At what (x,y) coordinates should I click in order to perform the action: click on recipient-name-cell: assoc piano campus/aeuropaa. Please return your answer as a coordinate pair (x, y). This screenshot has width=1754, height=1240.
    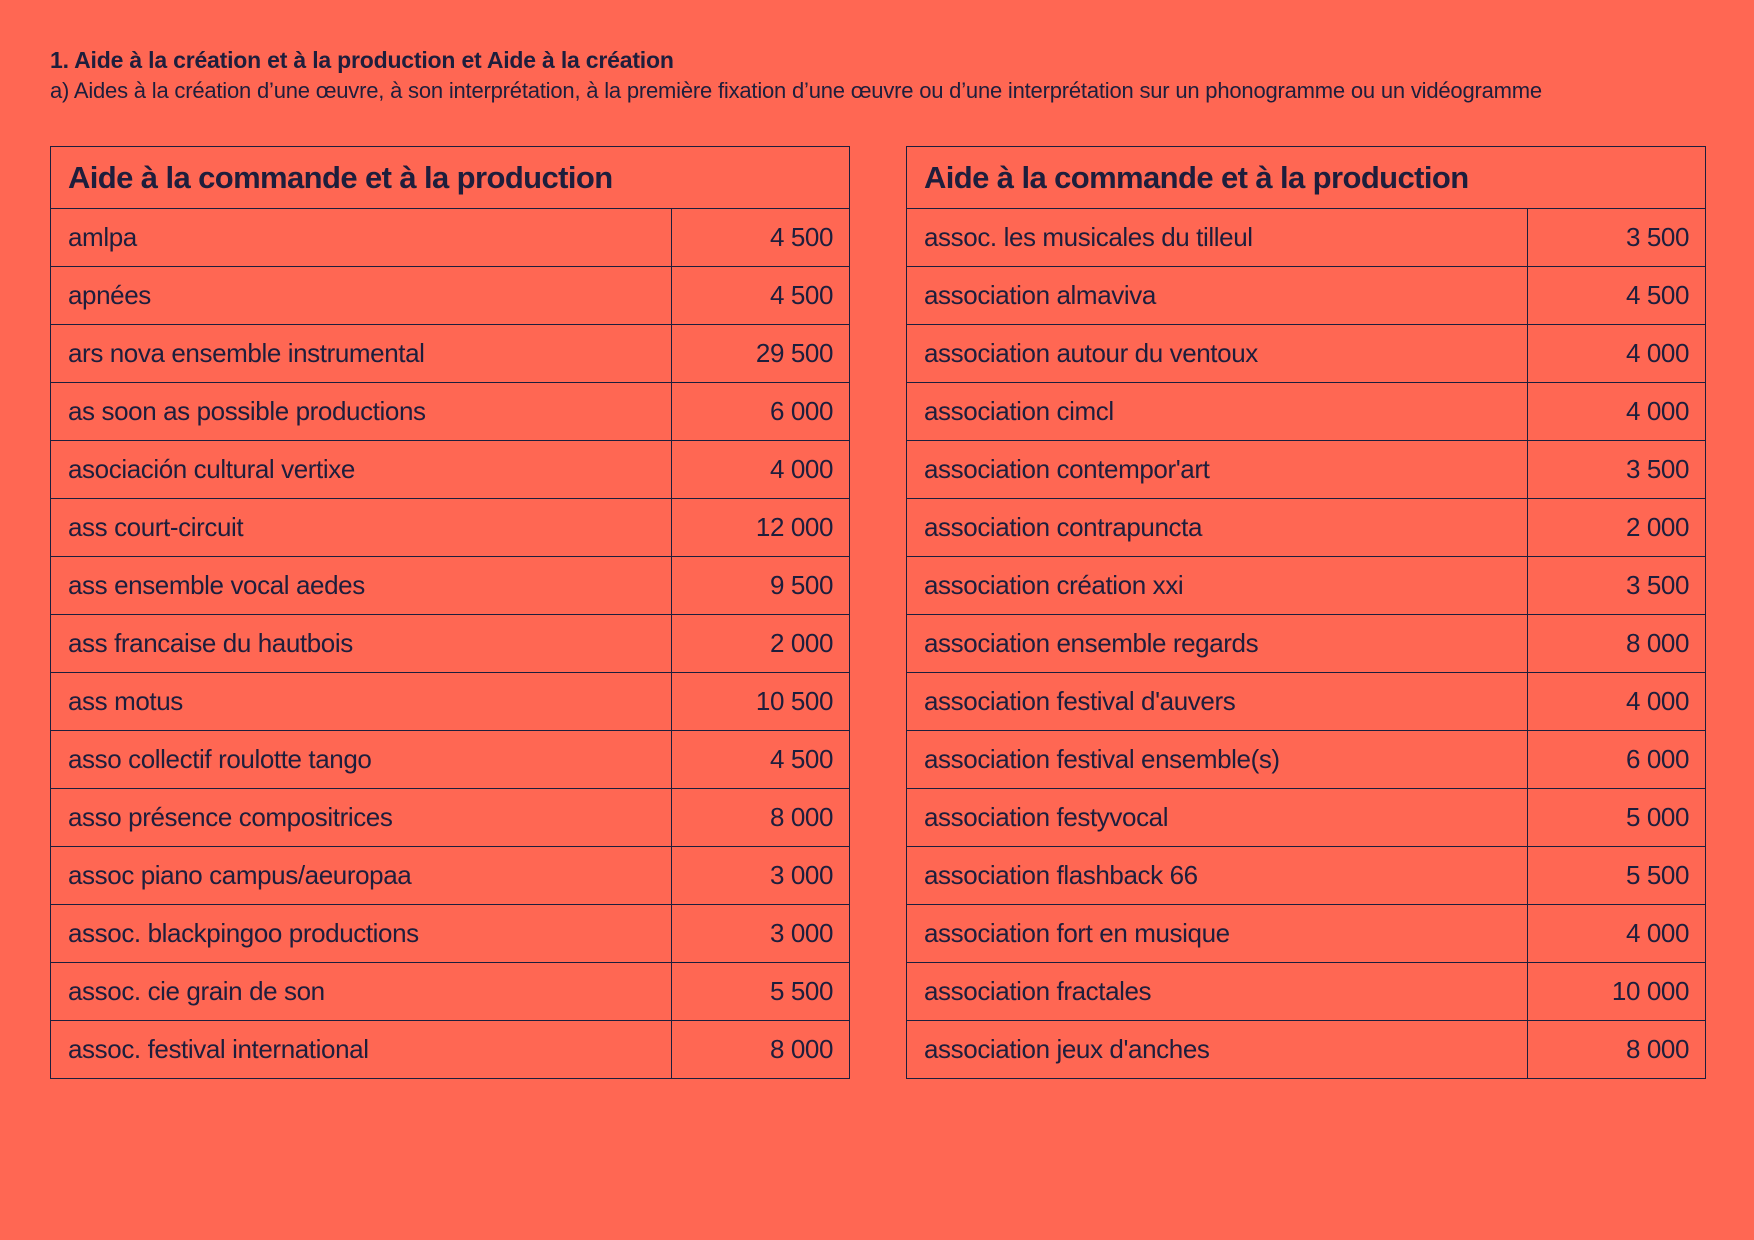
    Looking at the image, I should click on (361, 875).